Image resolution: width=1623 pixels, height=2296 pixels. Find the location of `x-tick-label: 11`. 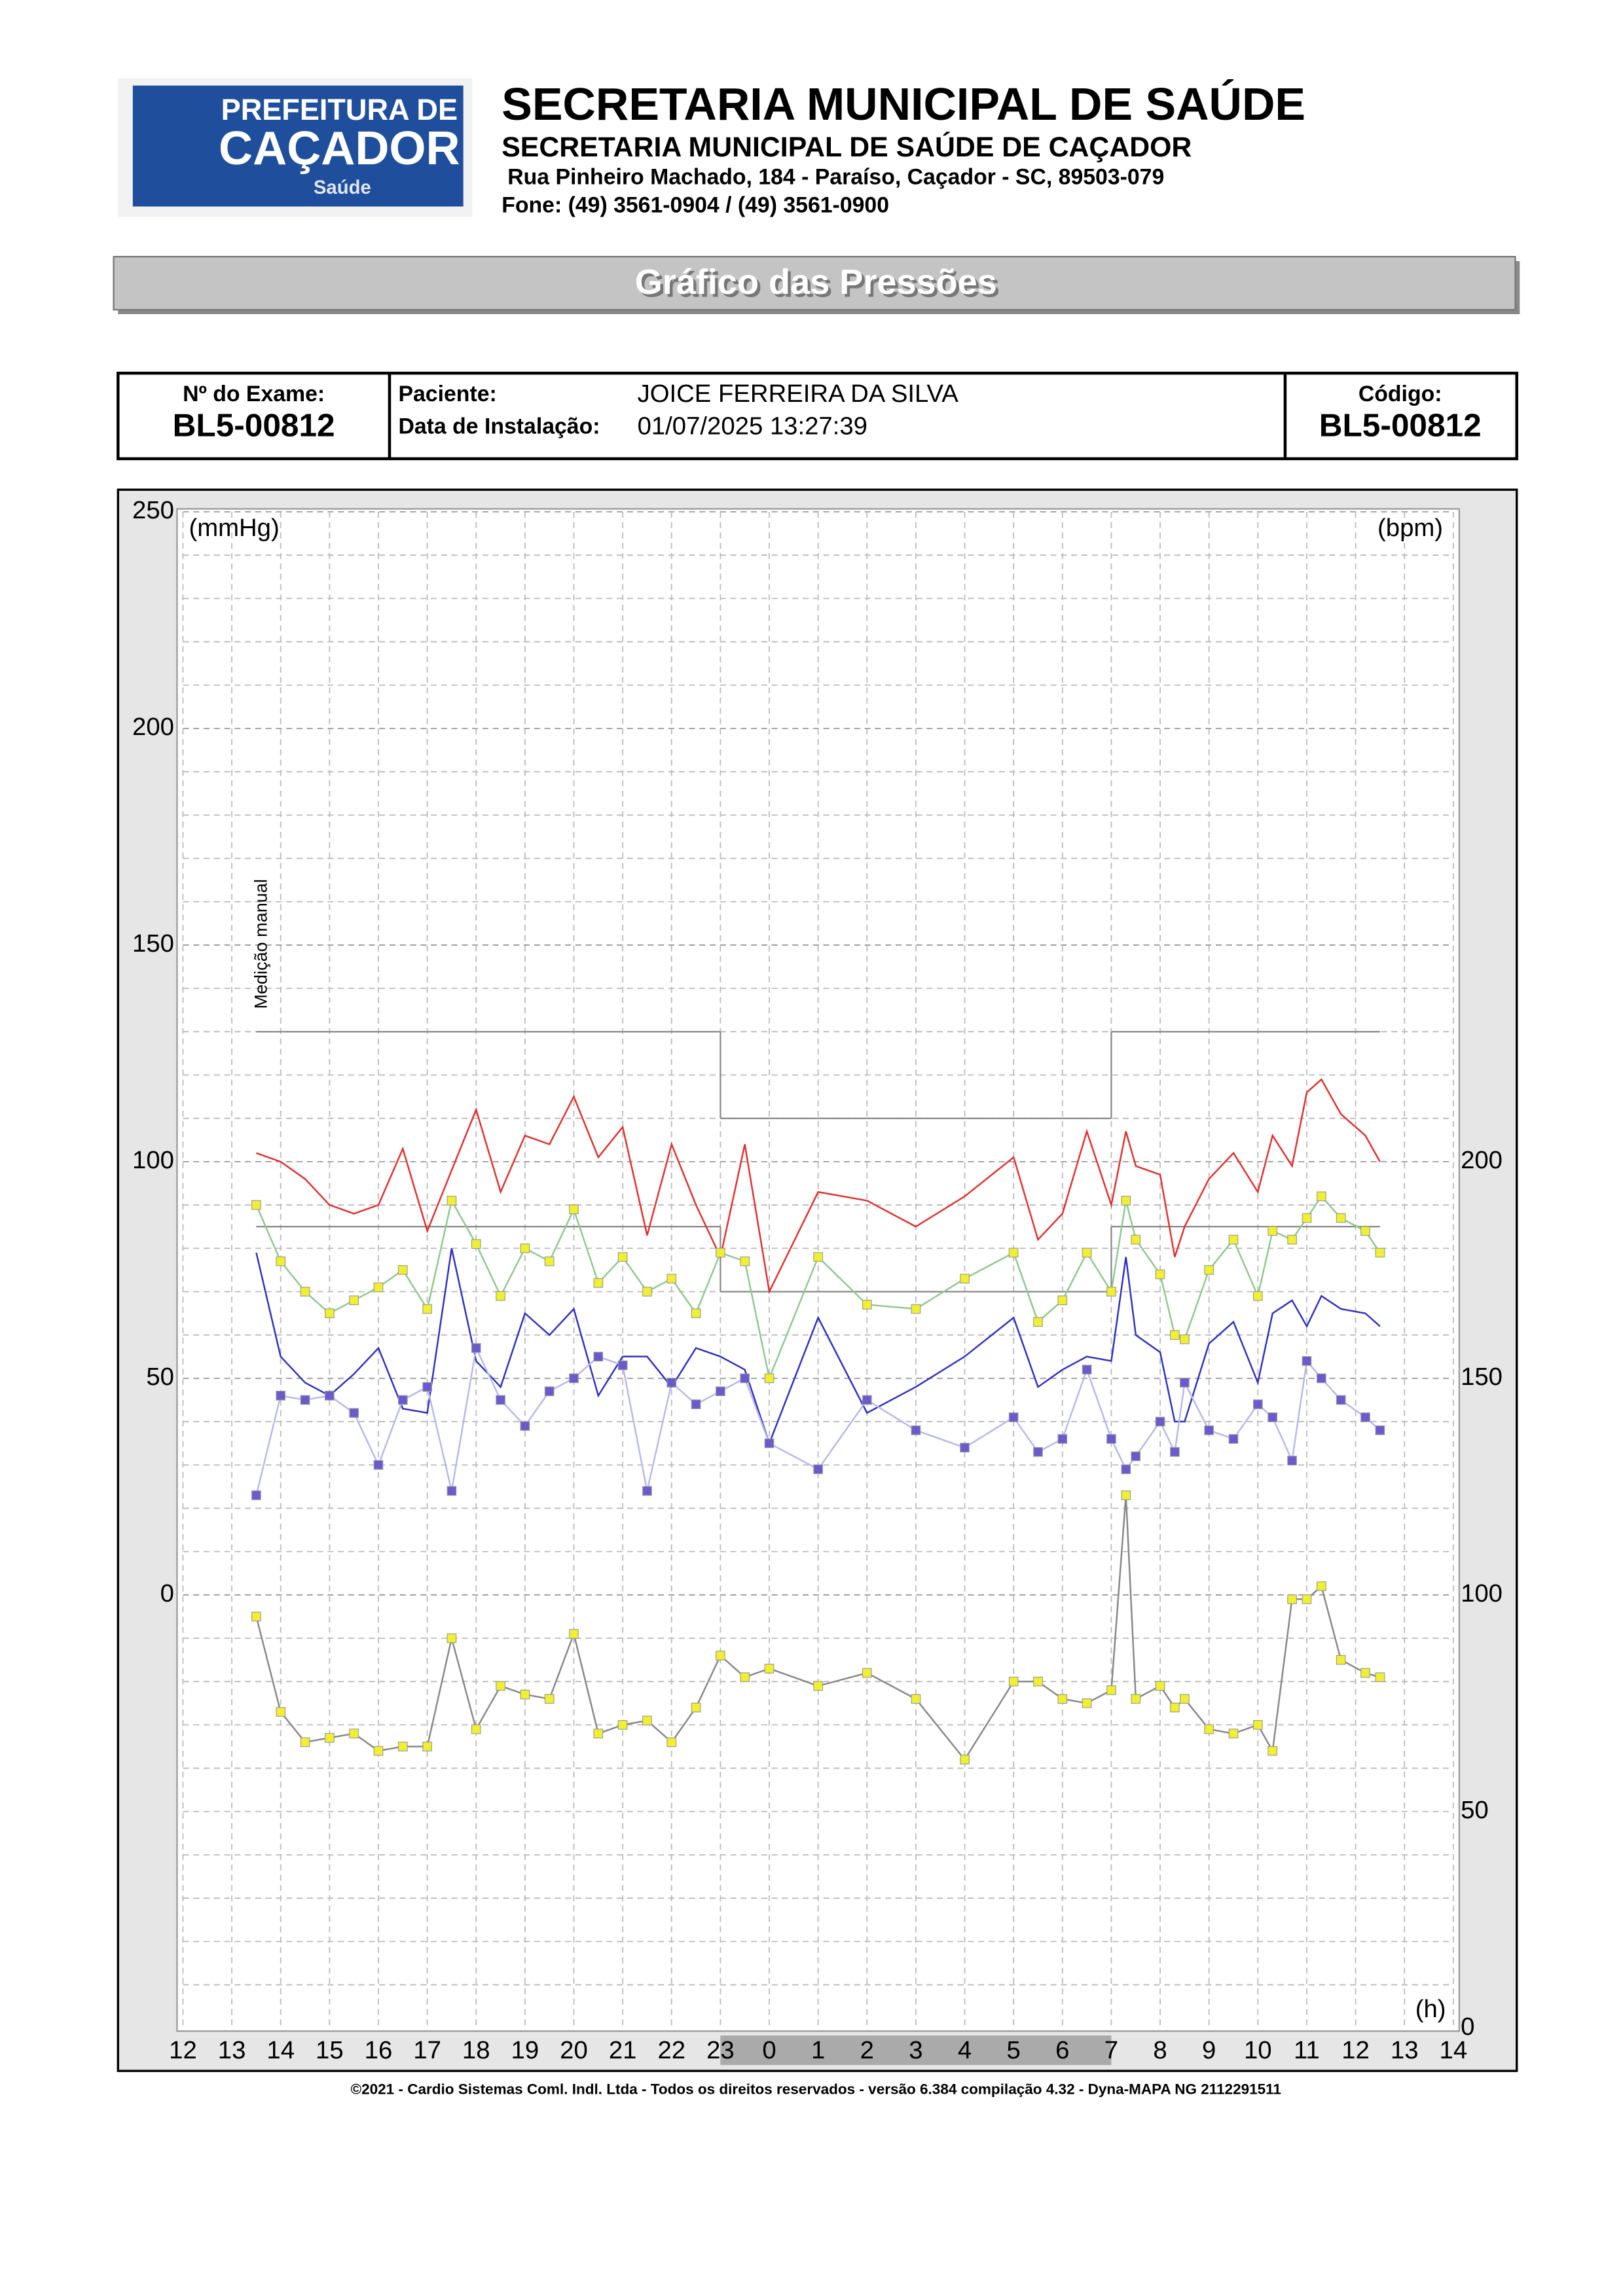

x-tick-label: 11 is located at coordinates (1307, 2050).